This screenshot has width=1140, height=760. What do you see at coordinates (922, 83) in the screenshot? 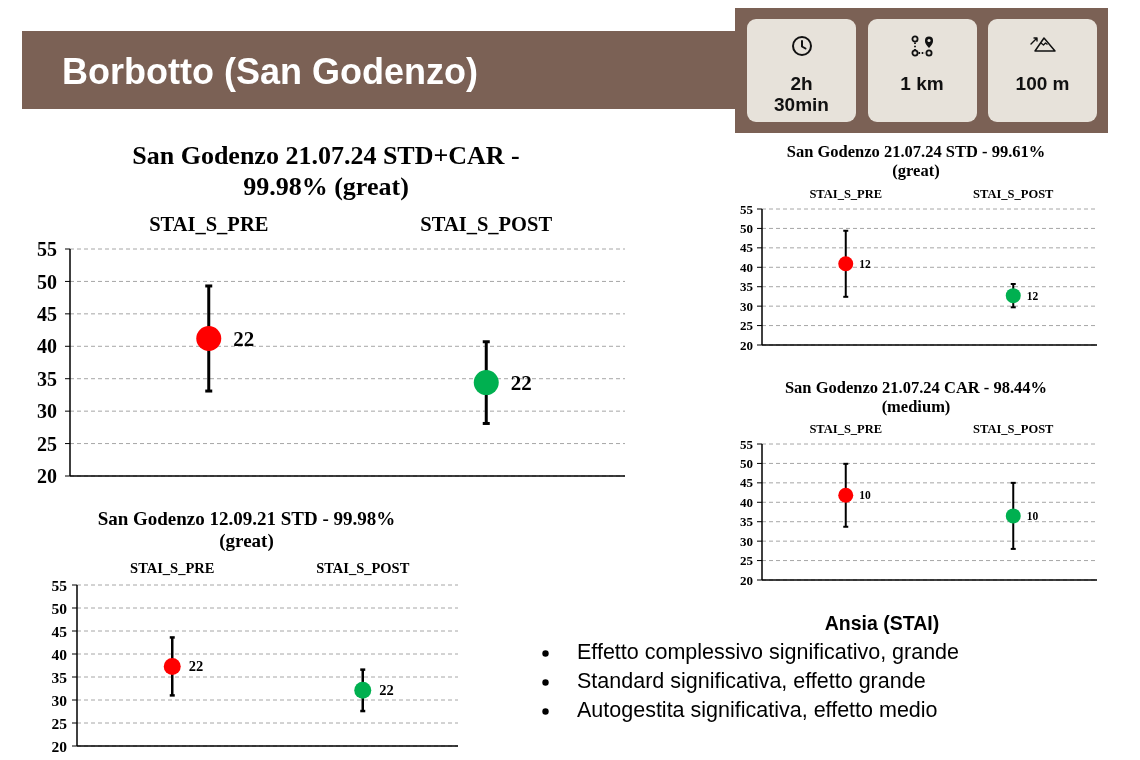
I see `text: 1 km` at bounding box center [922, 83].